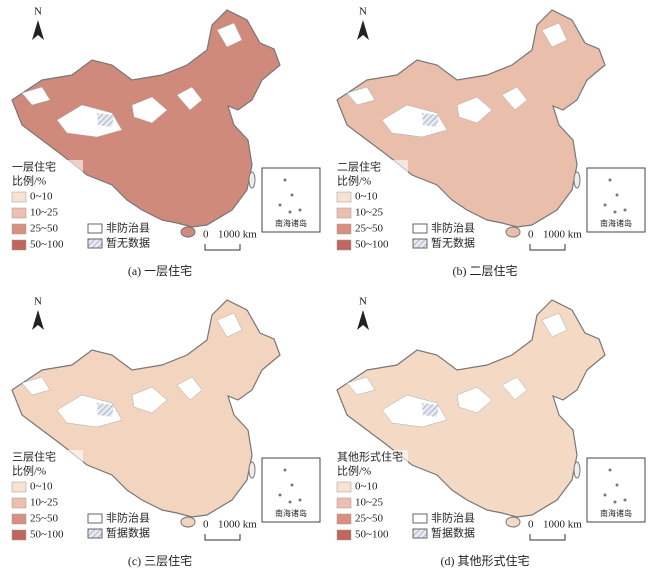  I want to click on legend-label: 暂据数据, so click(453, 533).